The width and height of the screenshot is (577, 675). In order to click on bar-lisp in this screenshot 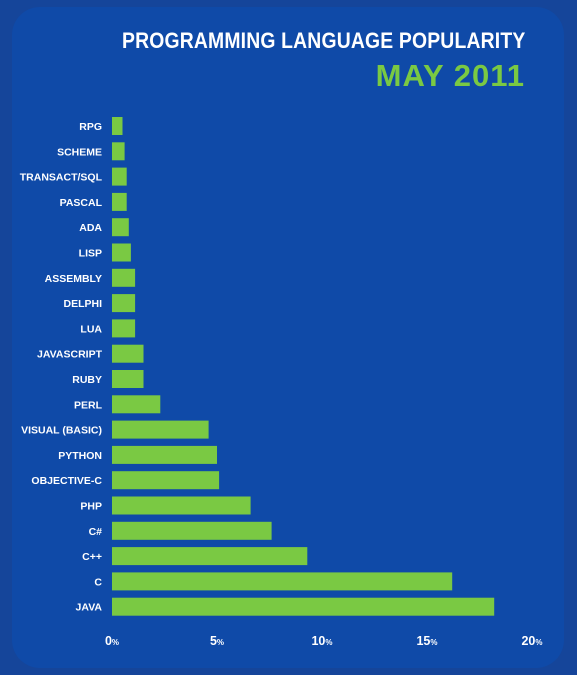, I will do `click(121, 252)`.